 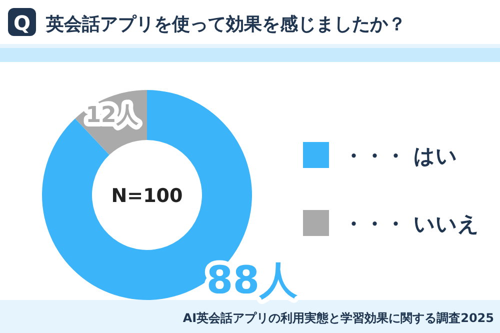 What do you see at coordinates (400, 156) in the screenshot?
I see `legend-label: ・・・ はい` at bounding box center [400, 156].